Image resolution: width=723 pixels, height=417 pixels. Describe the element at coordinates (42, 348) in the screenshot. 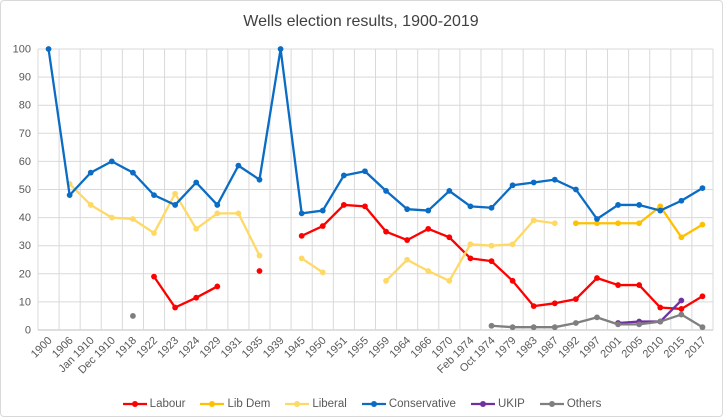

I see `x-tick-label: 1900` at that location.